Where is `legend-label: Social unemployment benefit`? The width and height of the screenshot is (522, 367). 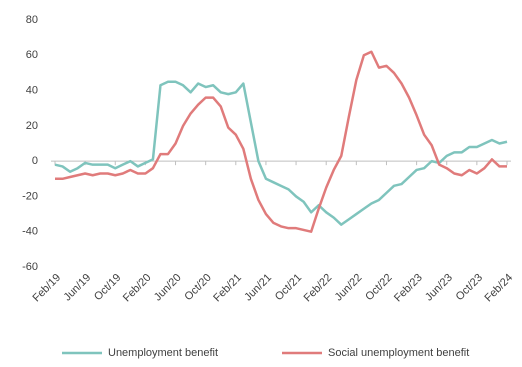 legend-label: Social unemployment benefit is located at coordinates (398, 353).